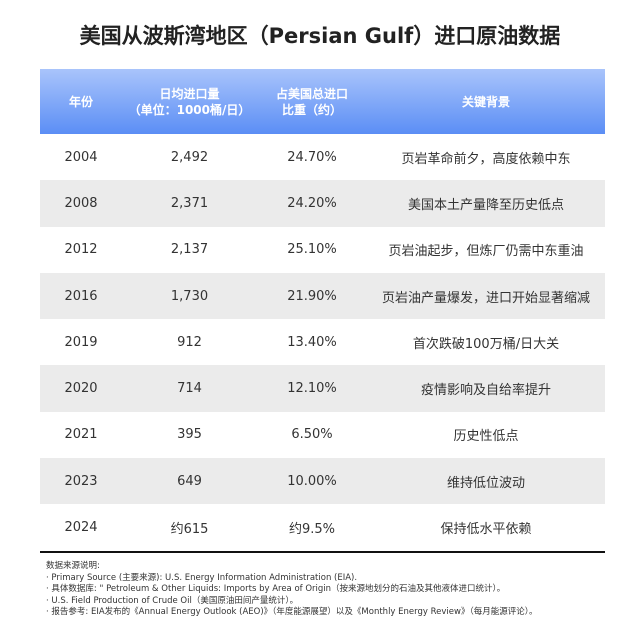 This screenshot has height=640, width=640. I want to click on table-row: 2021 395 6.50% 历史性低点, so click(322, 435).